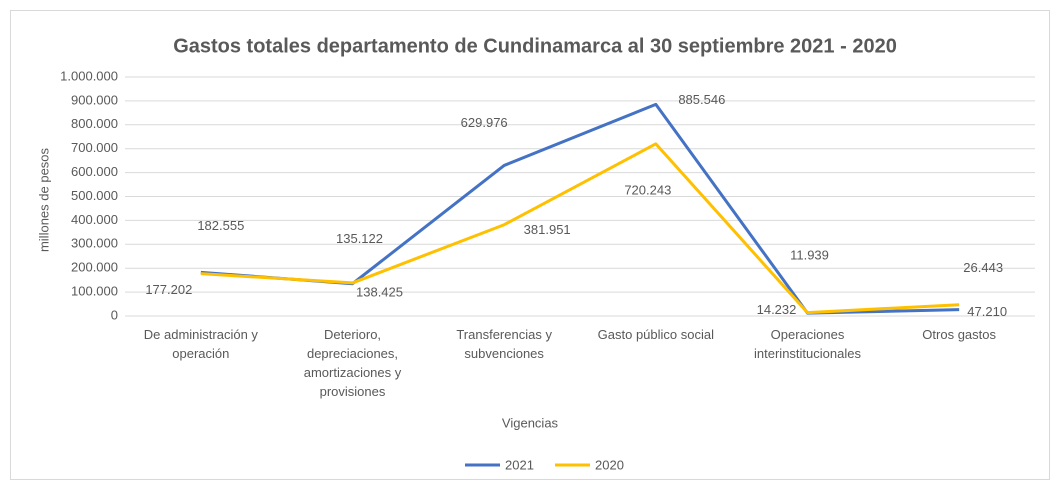  Describe the element at coordinates (547, 229) in the screenshot. I see `data-label: 381.951` at that location.